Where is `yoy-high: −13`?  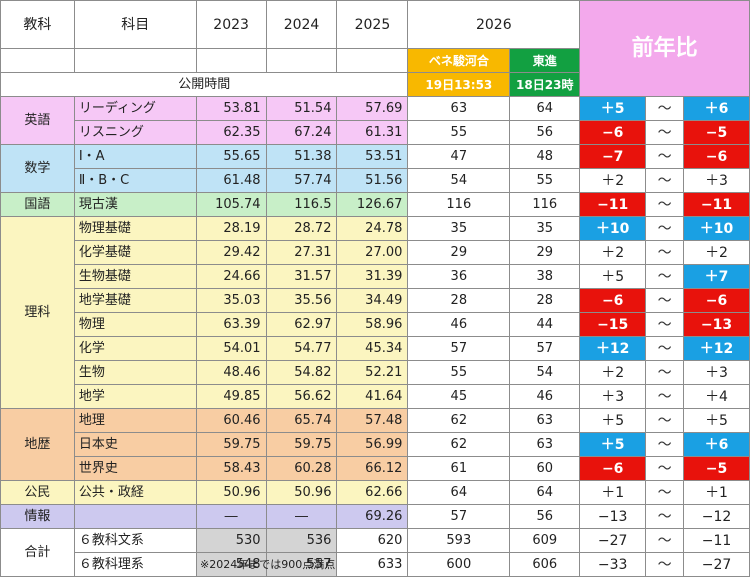 yoy-high: −13 is located at coordinates (716, 324).